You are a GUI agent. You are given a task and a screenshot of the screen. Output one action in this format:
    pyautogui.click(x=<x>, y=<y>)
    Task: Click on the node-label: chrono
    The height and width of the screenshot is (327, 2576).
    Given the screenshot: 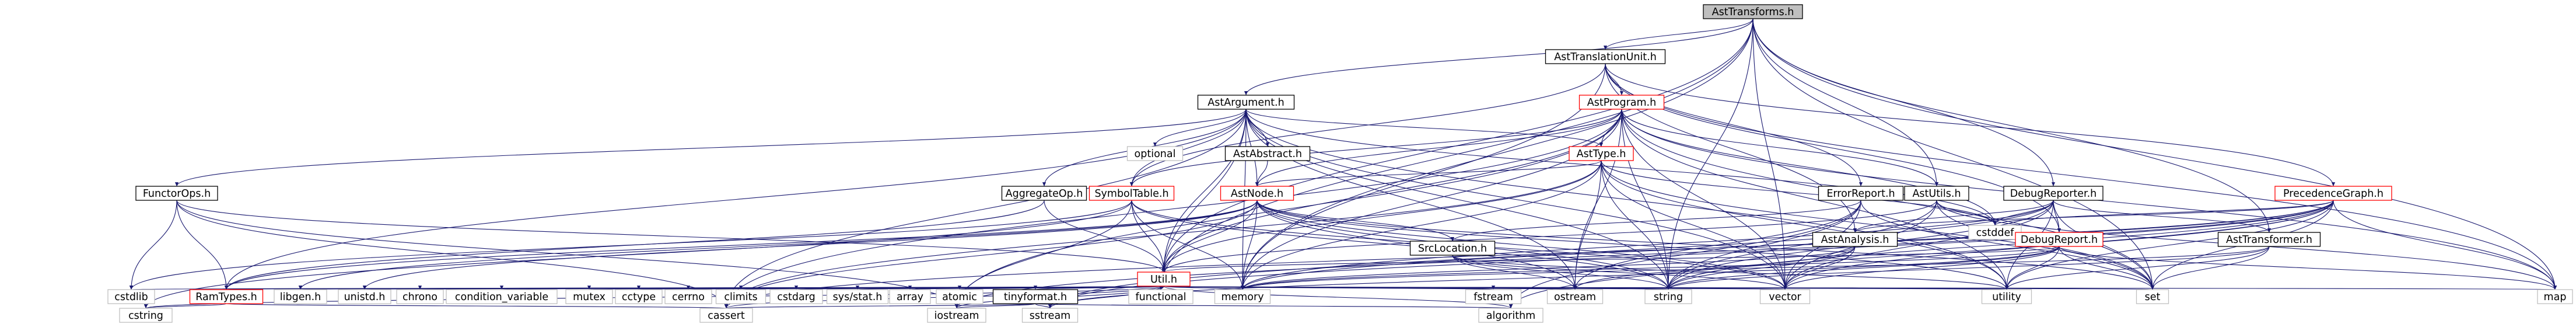 What is the action you would take?
    pyautogui.click(x=420, y=297)
    